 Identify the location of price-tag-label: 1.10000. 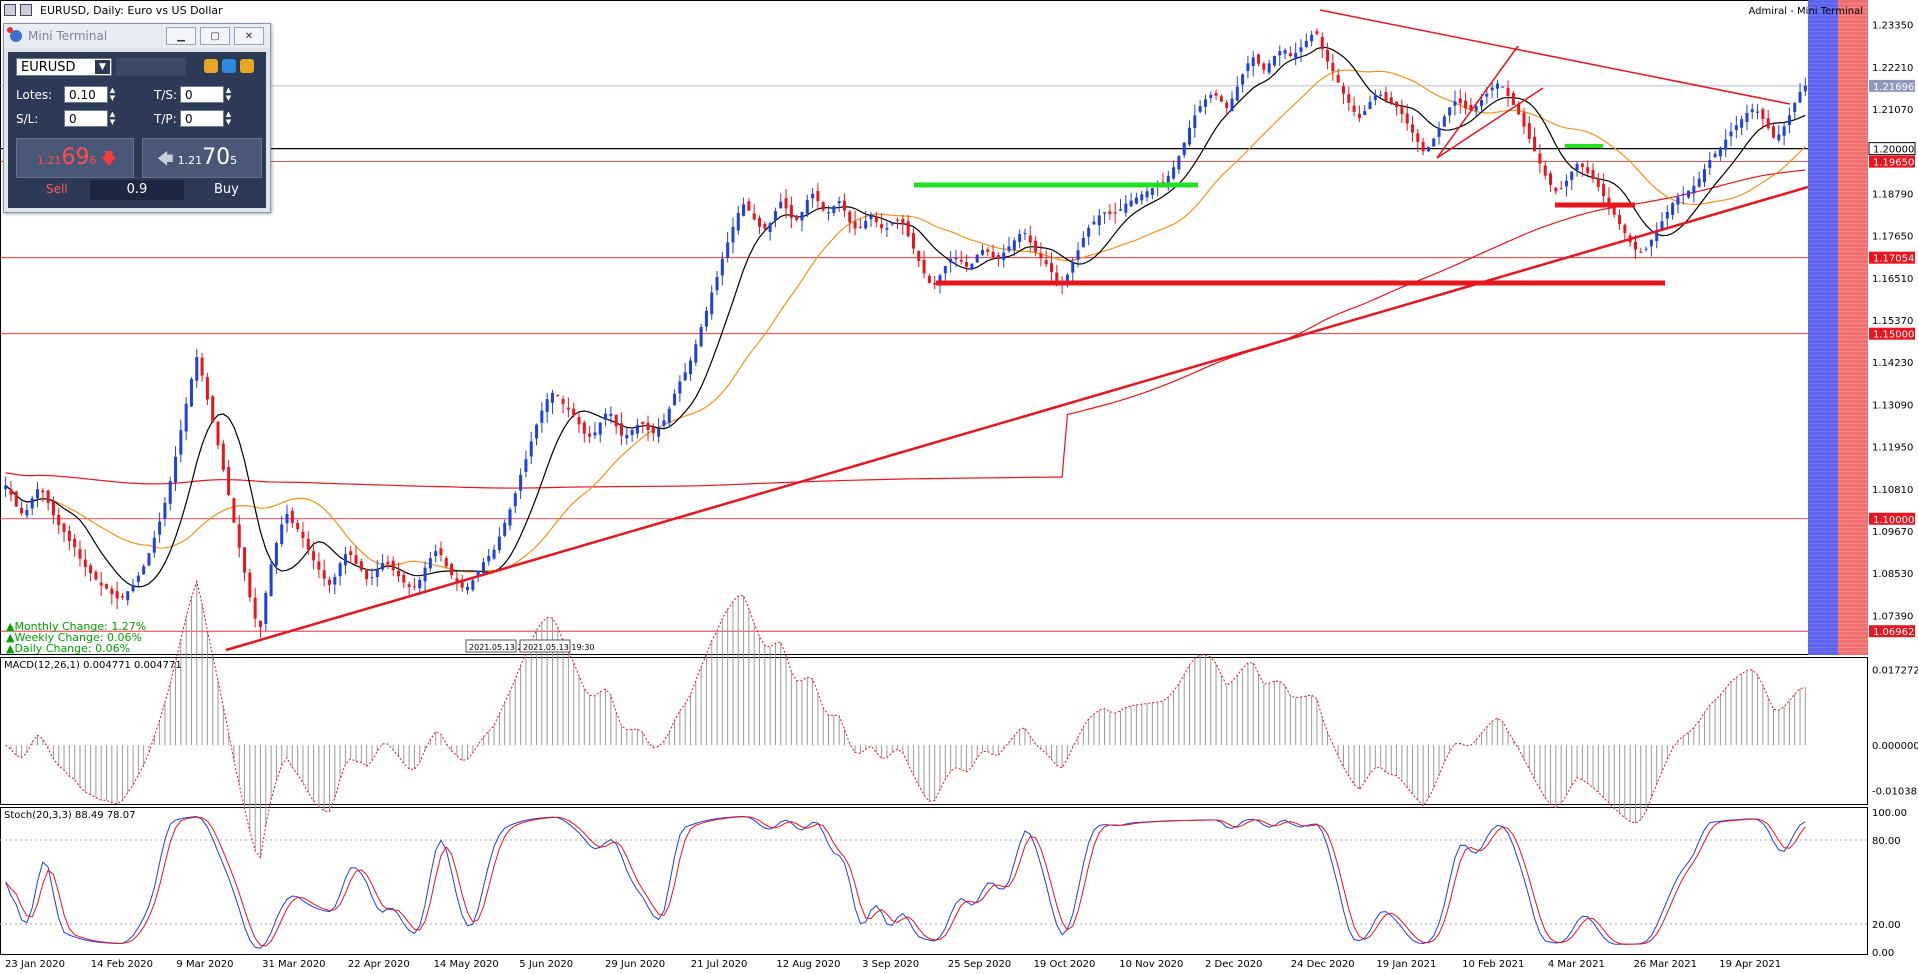
(1893, 520).